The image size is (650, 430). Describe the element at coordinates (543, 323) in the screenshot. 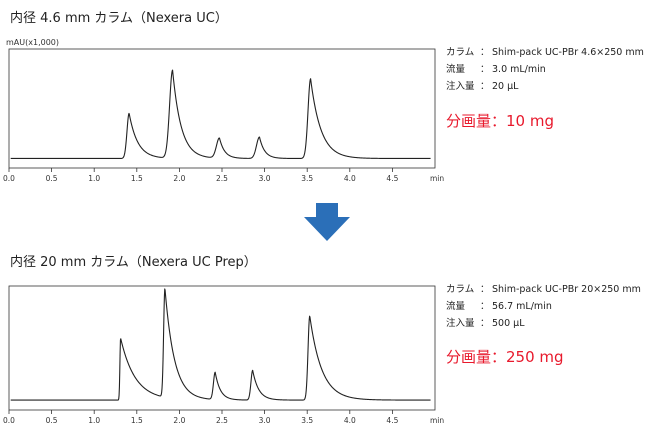

I see `condition-row: 注入量 ： 500 µL` at that location.